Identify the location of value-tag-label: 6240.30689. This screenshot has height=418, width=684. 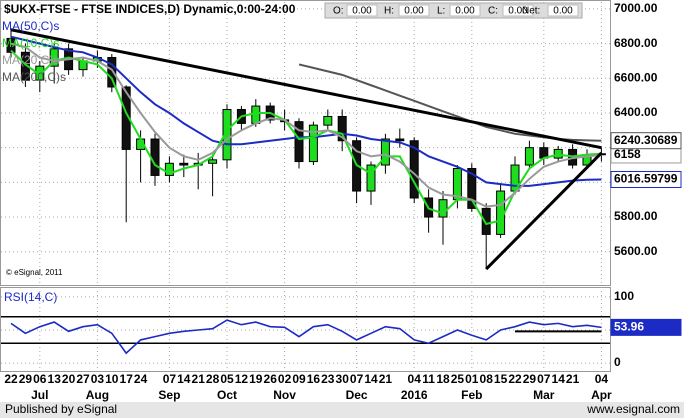
(646, 140).